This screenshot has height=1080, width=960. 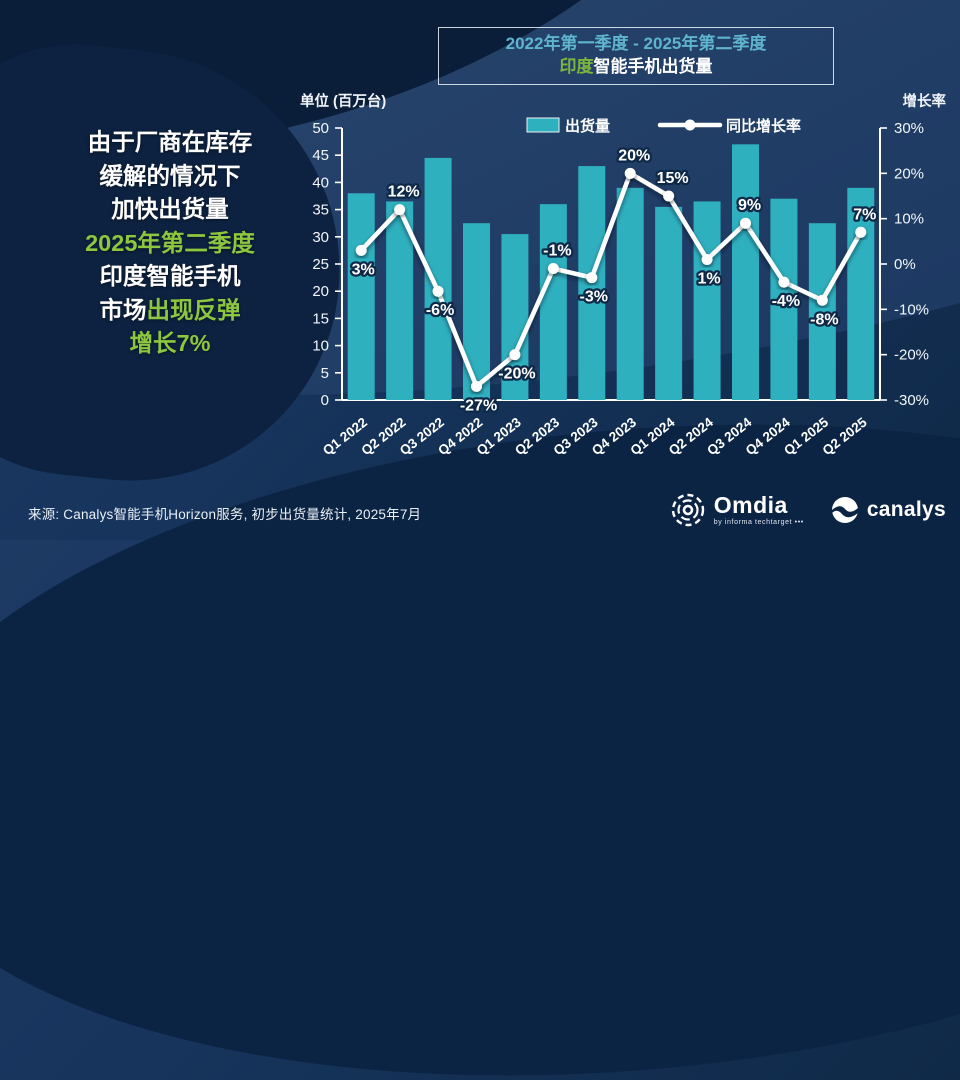 What do you see at coordinates (909, 128) in the screenshot?
I see `right-axis-tick-label: 30%` at bounding box center [909, 128].